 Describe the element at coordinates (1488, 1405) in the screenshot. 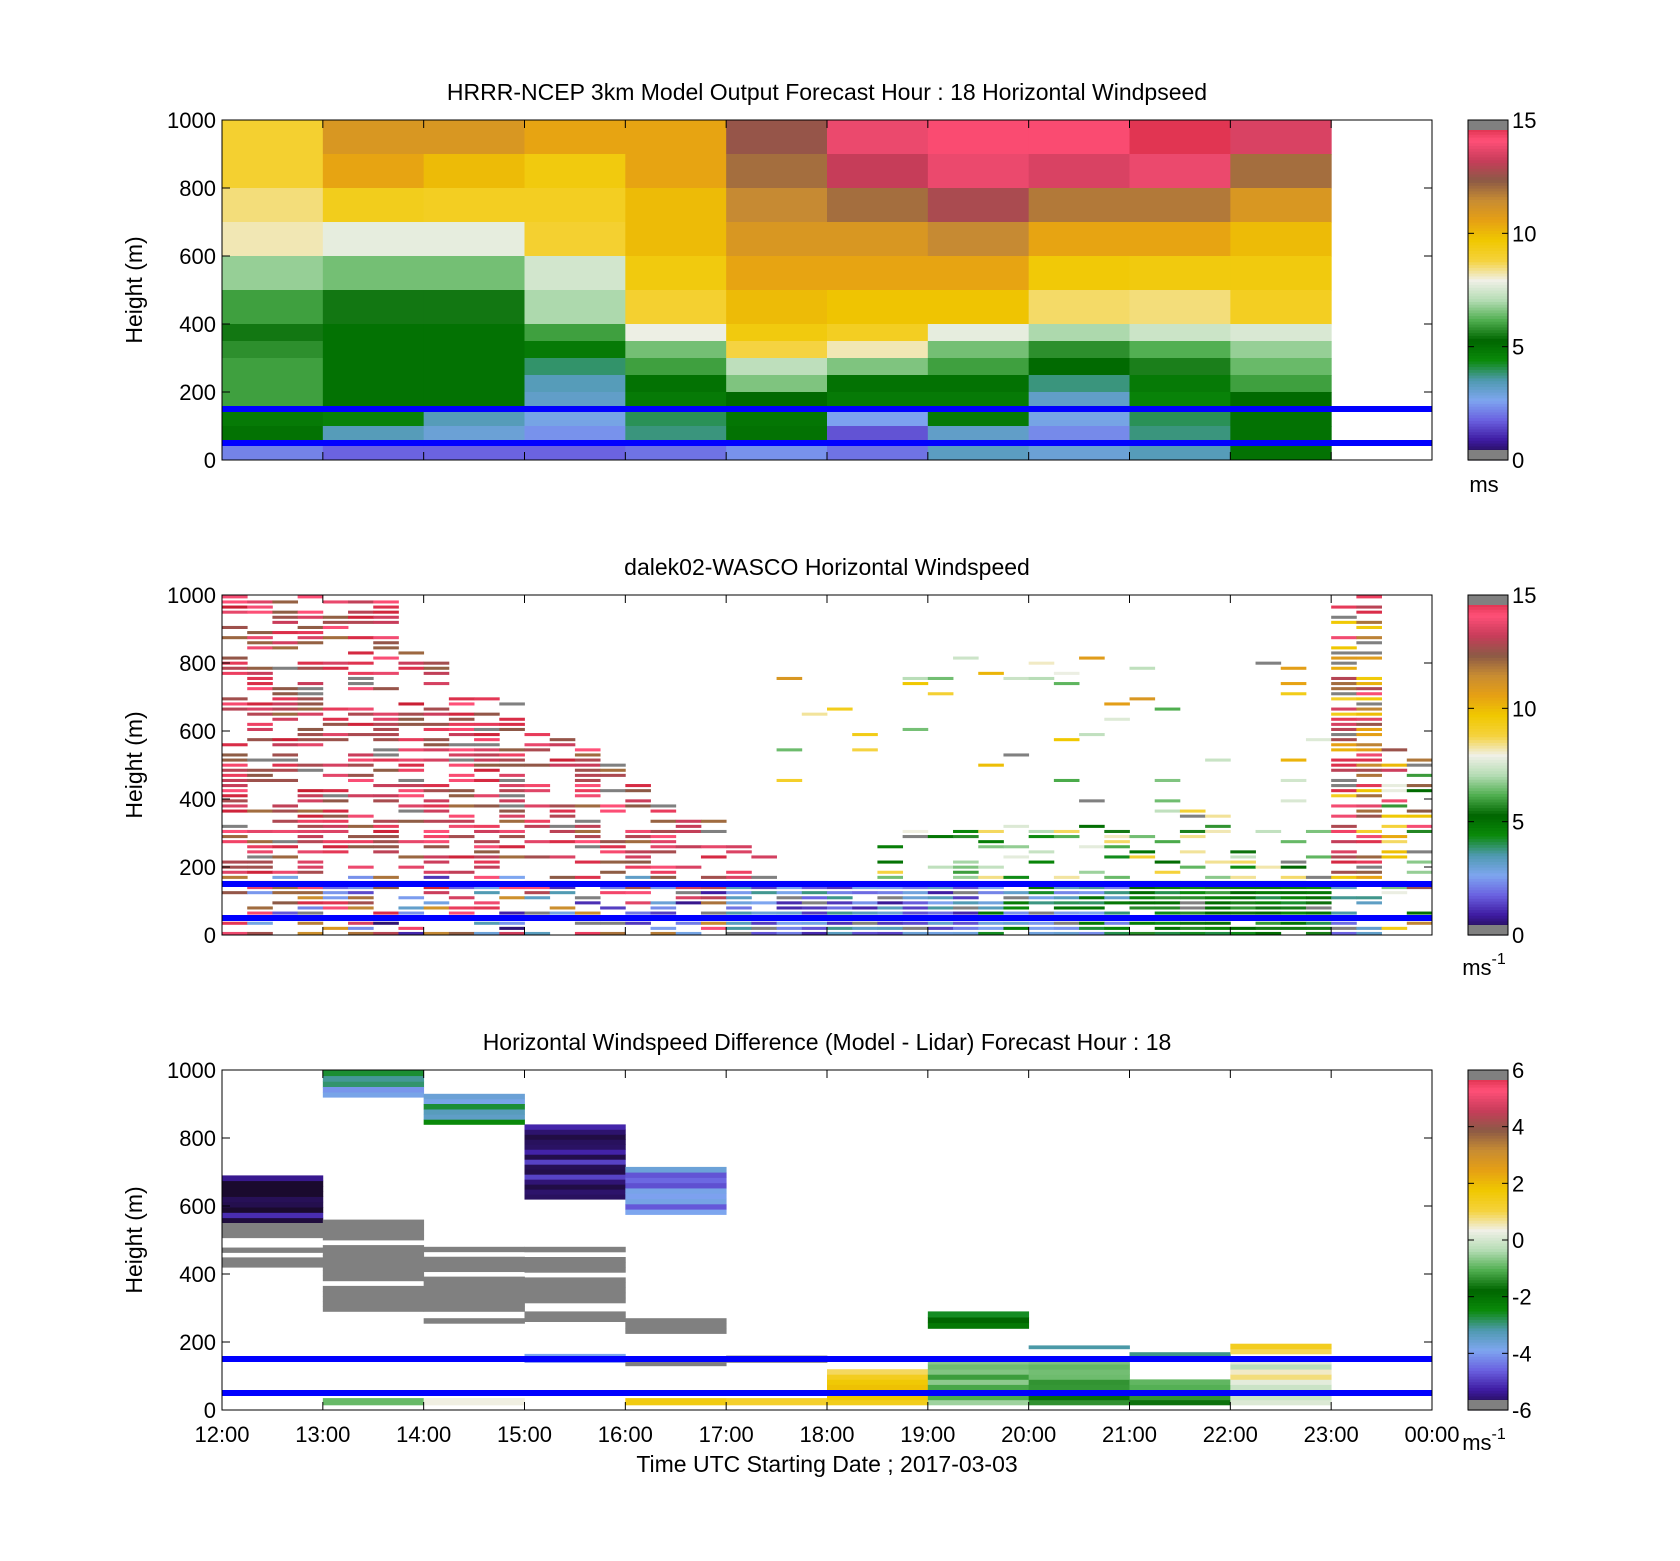

I see `colorbar-under-color` at that location.